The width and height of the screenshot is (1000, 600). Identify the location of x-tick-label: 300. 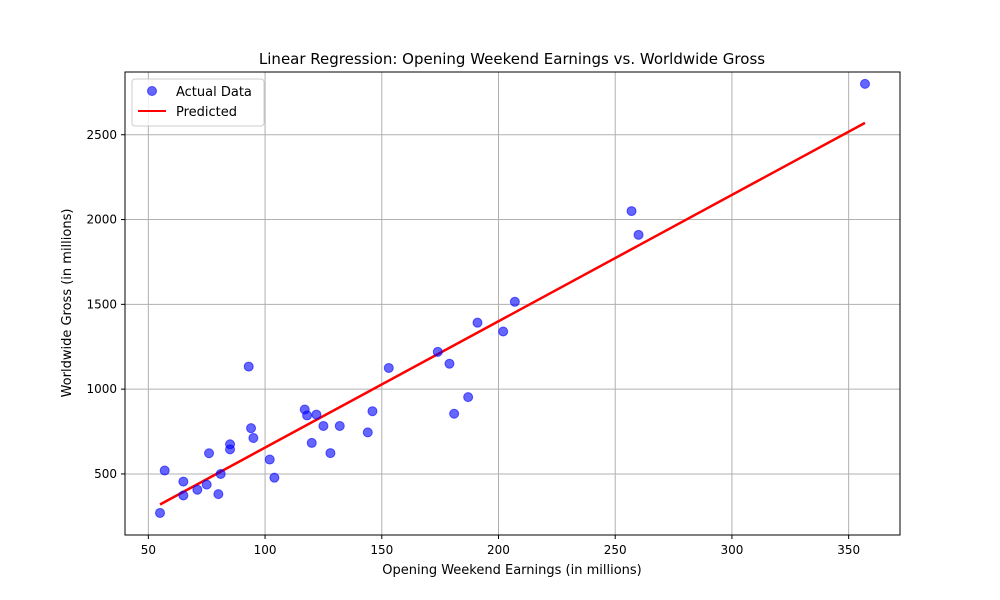
(731, 550).